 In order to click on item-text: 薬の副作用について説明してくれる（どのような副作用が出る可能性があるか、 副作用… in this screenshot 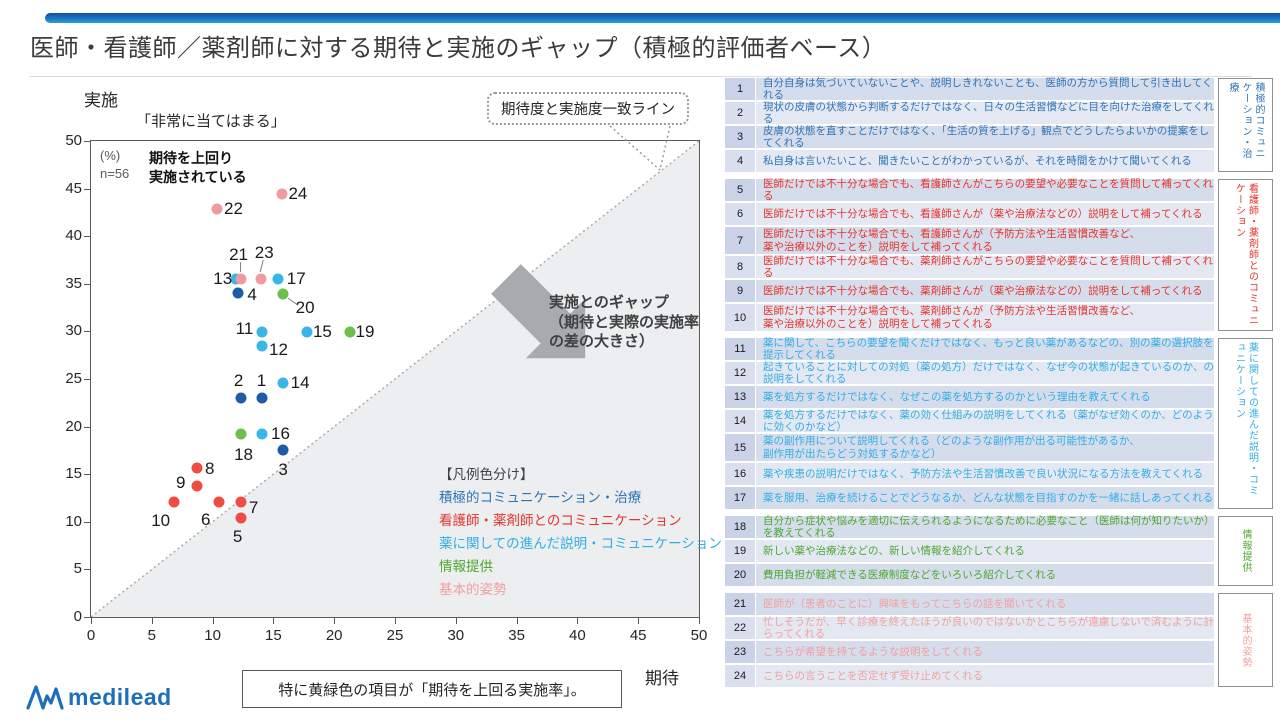, I will do `click(985, 447)`.